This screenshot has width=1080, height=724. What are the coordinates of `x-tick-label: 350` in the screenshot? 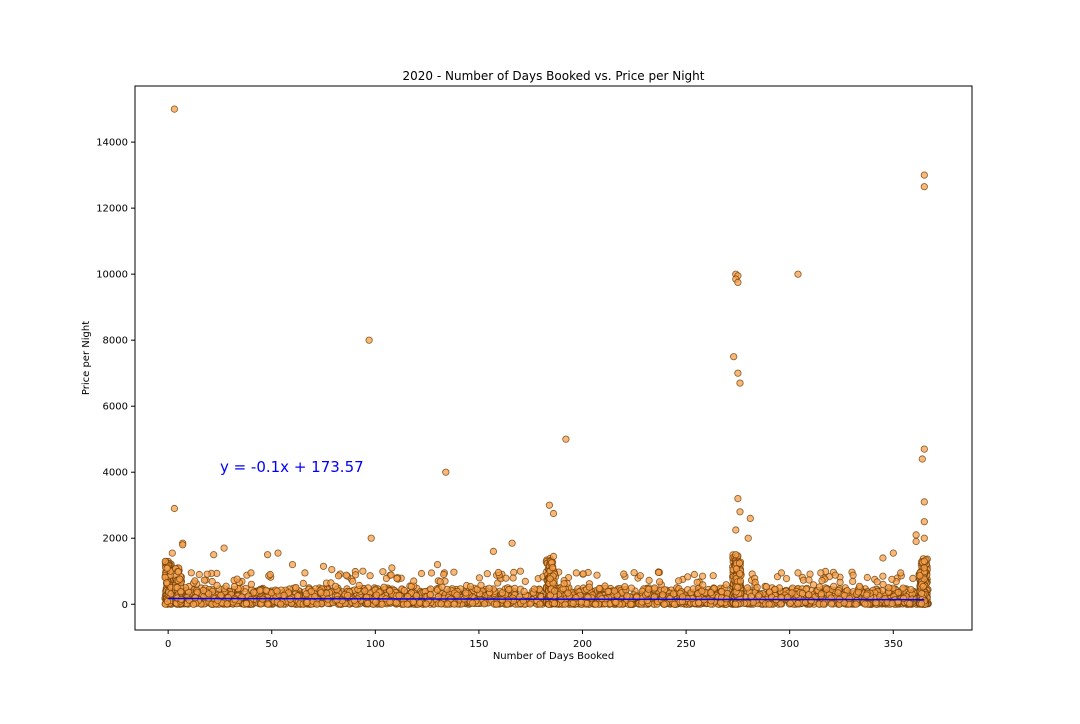 It's located at (893, 644).